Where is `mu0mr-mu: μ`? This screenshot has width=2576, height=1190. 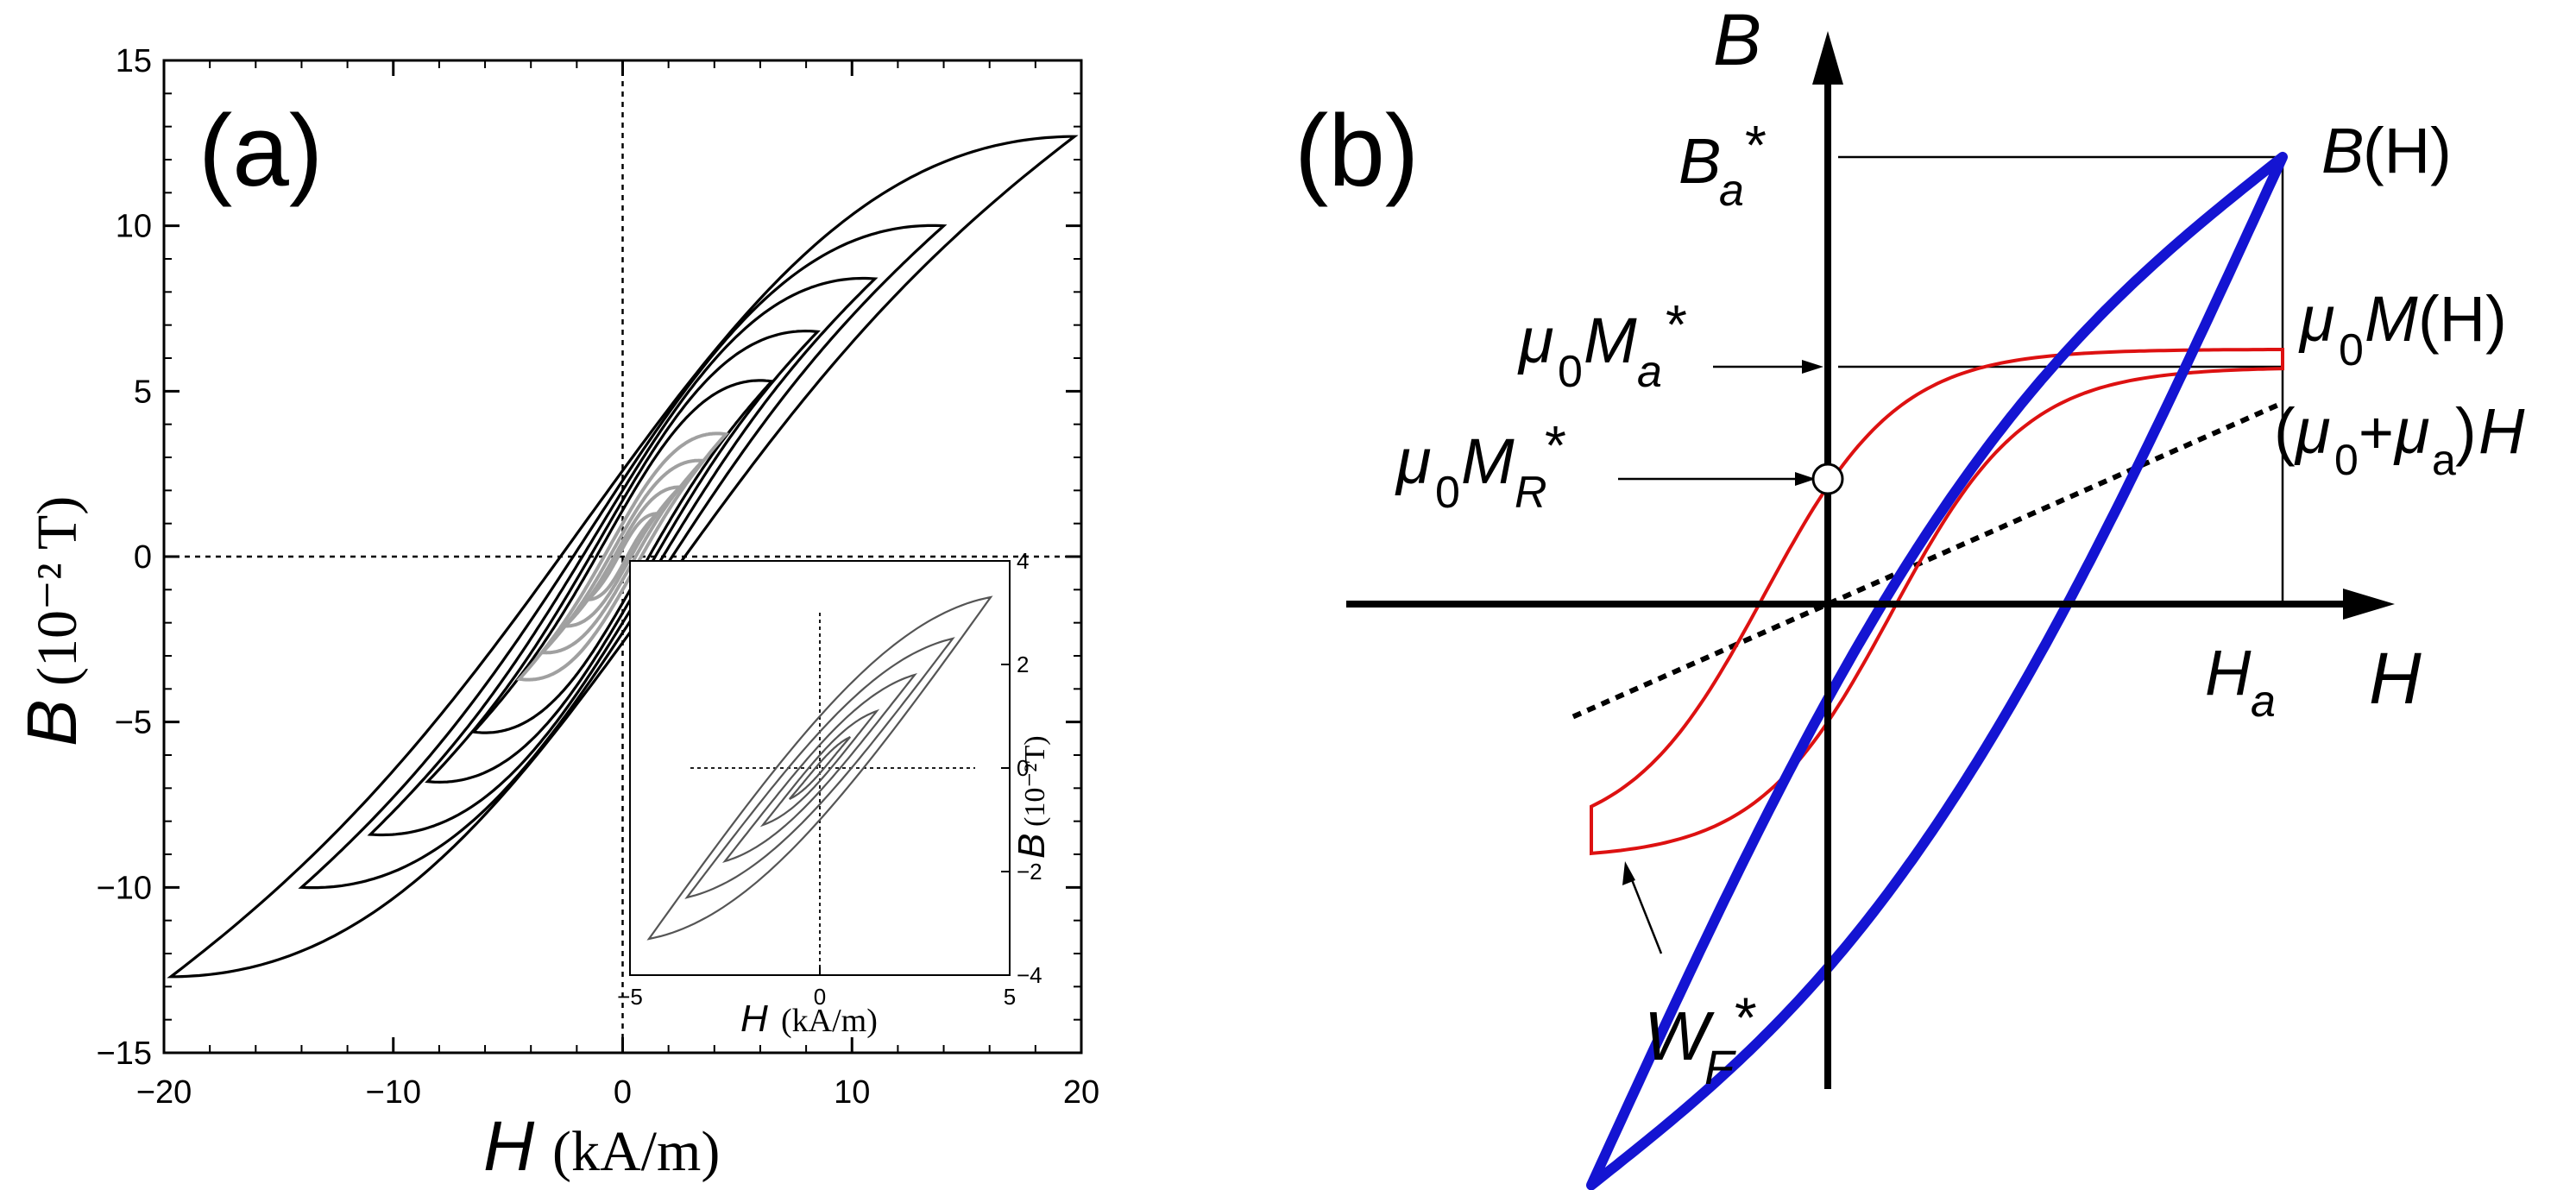 mu0mr-mu: μ is located at coordinates (1413, 461).